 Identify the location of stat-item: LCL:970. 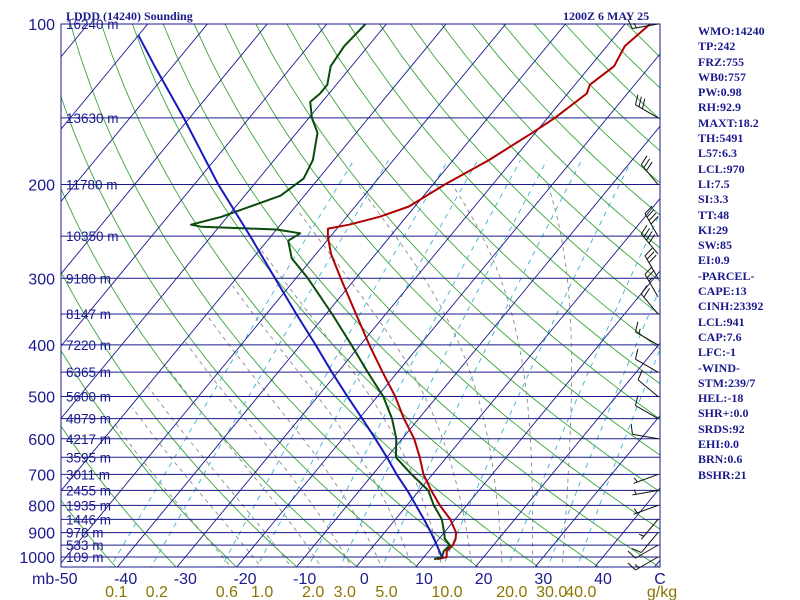
(721, 168).